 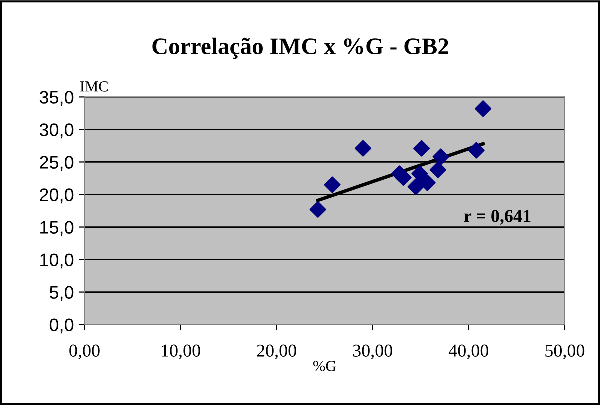 What do you see at coordinates (85, 352) in the screenshot?
I see `x-tick-label: 0,00` at bounding box center [85, 352].